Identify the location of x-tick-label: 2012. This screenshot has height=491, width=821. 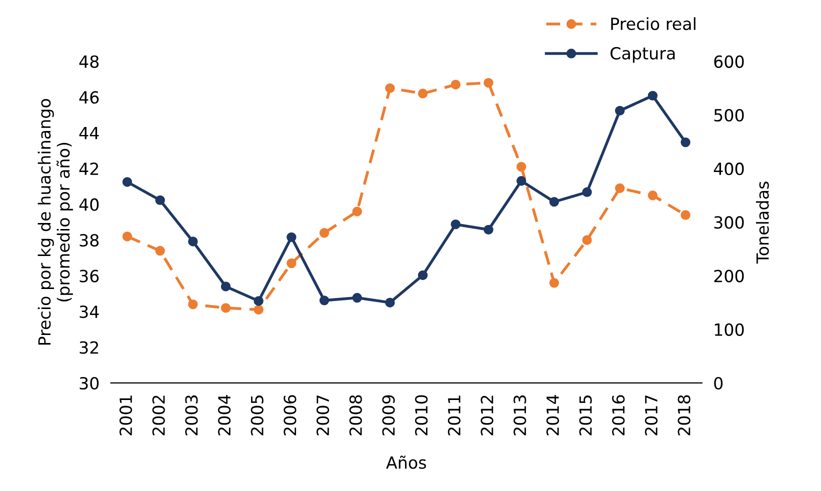
(487, 416).